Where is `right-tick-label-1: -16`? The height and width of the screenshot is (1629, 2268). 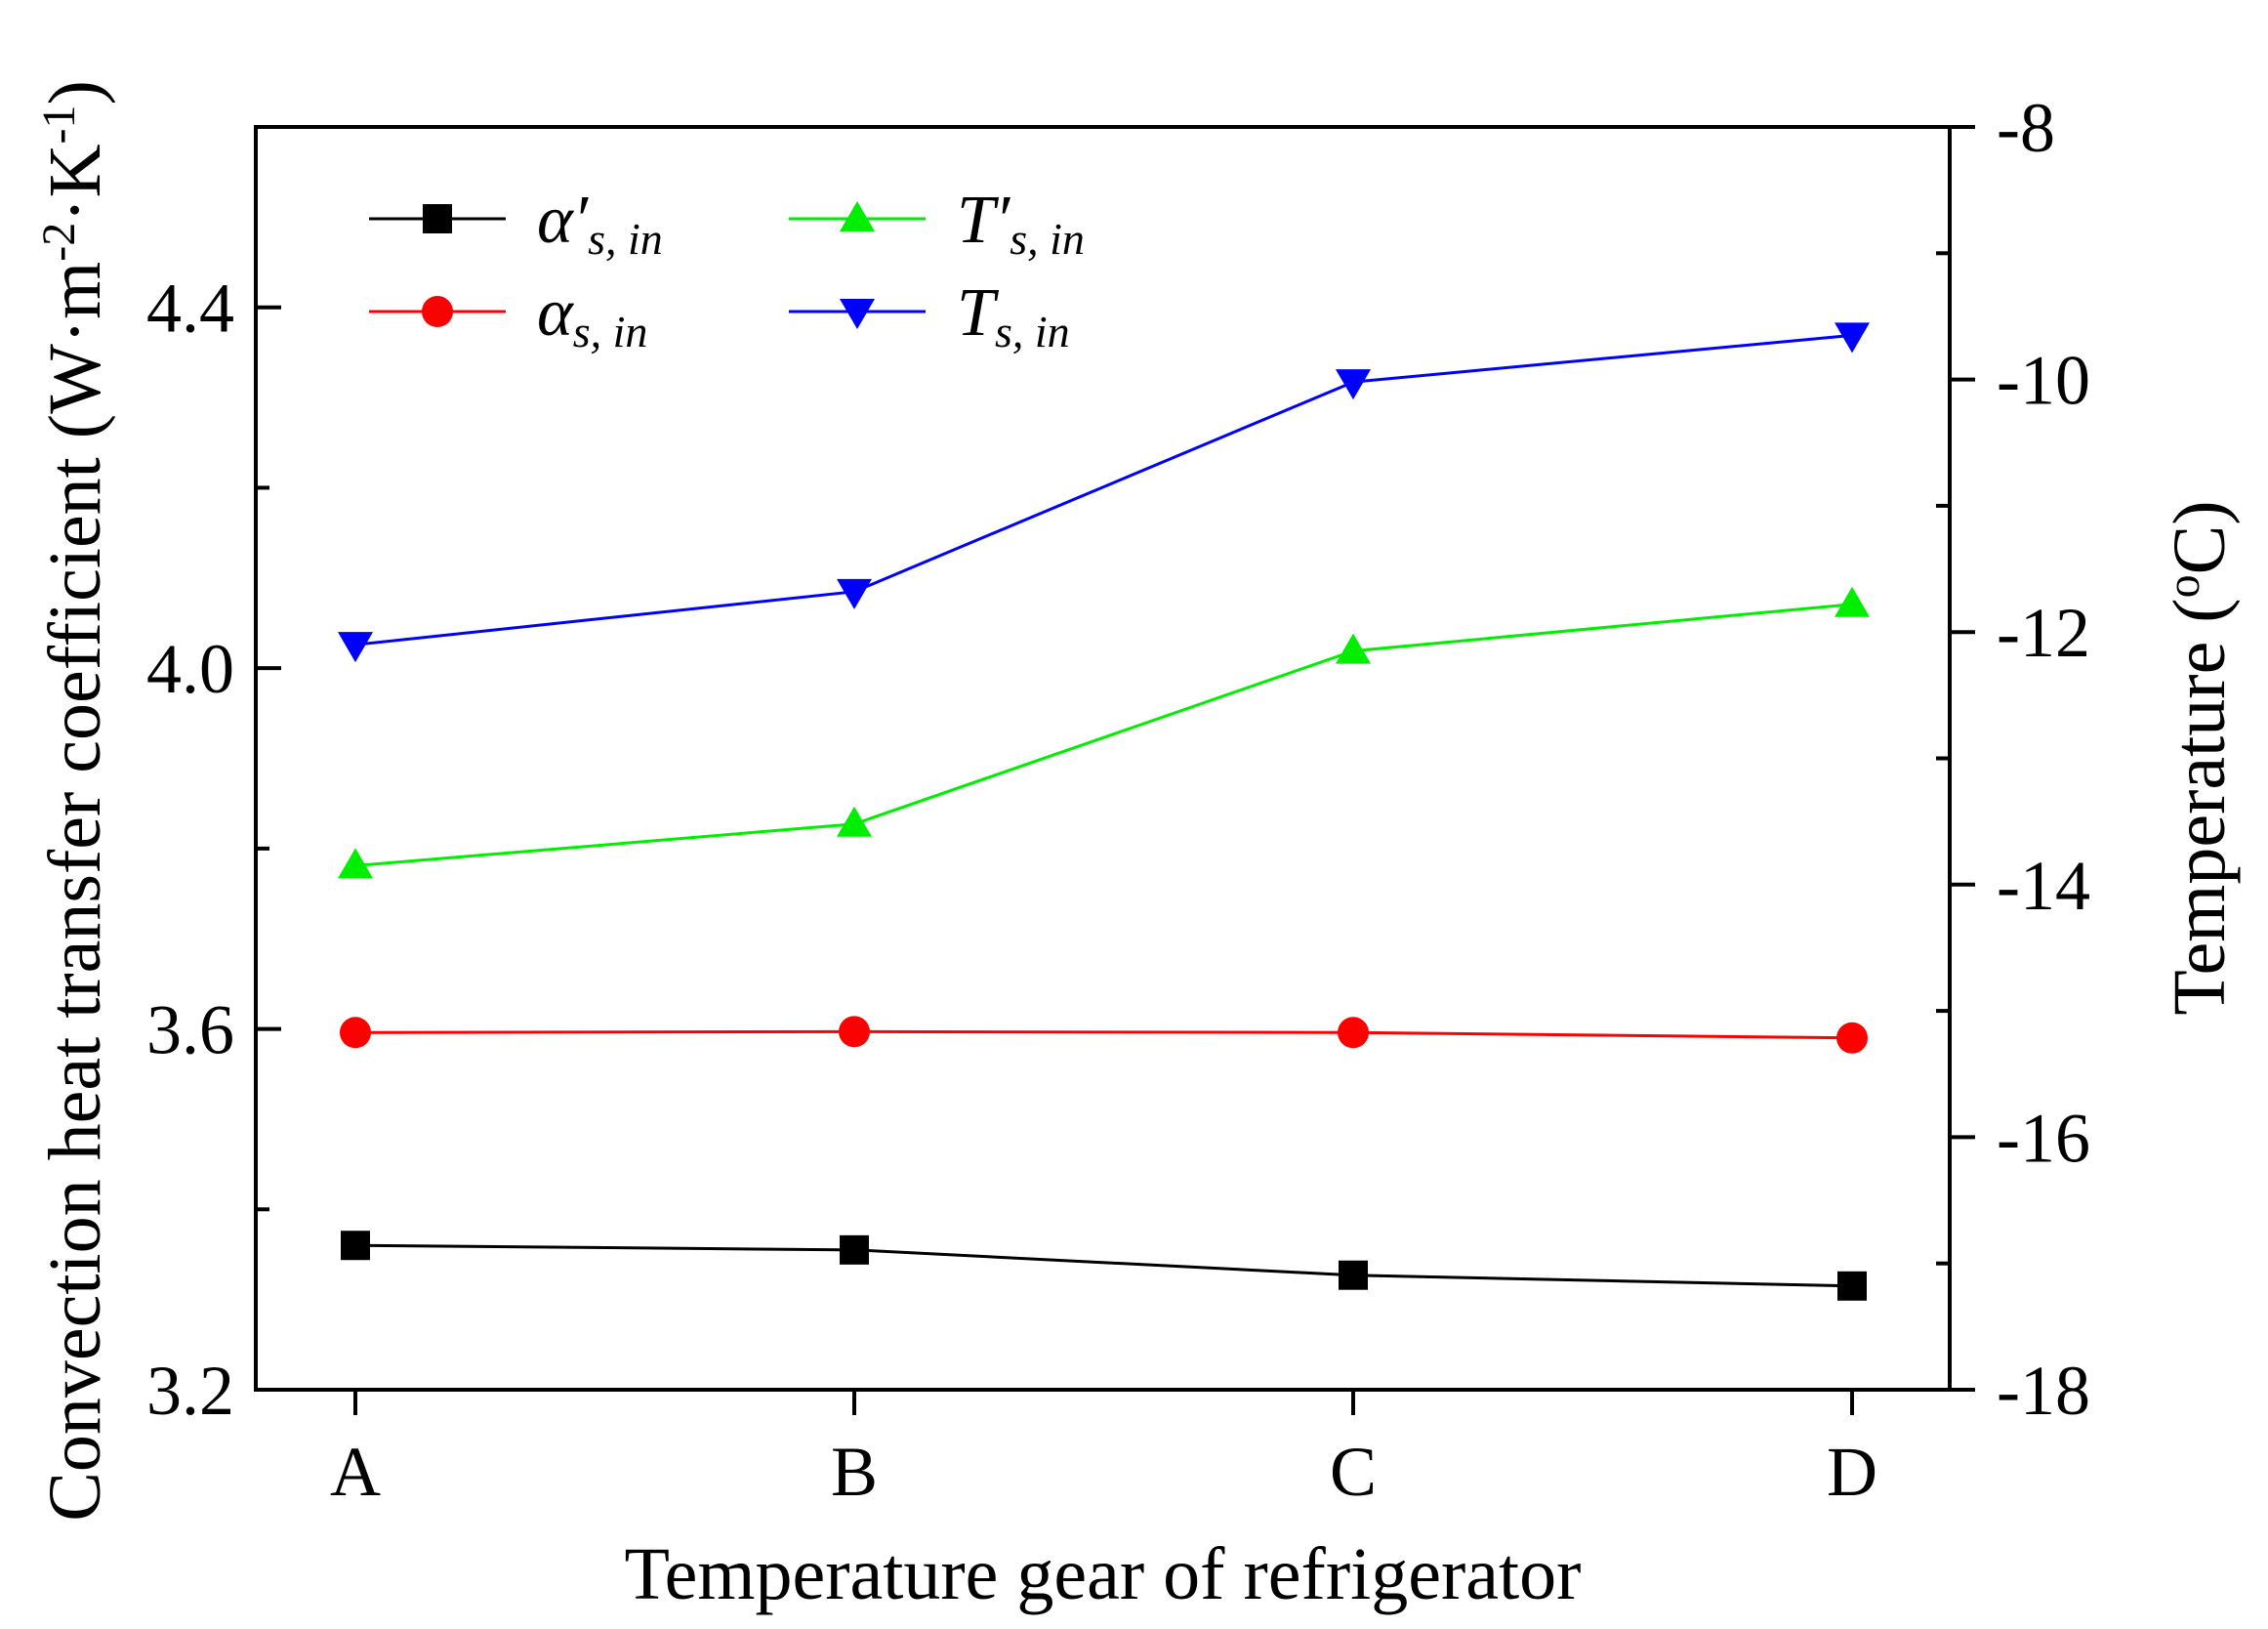
right-tick-label-1: -16 is located at coordinates (2044, 1138).